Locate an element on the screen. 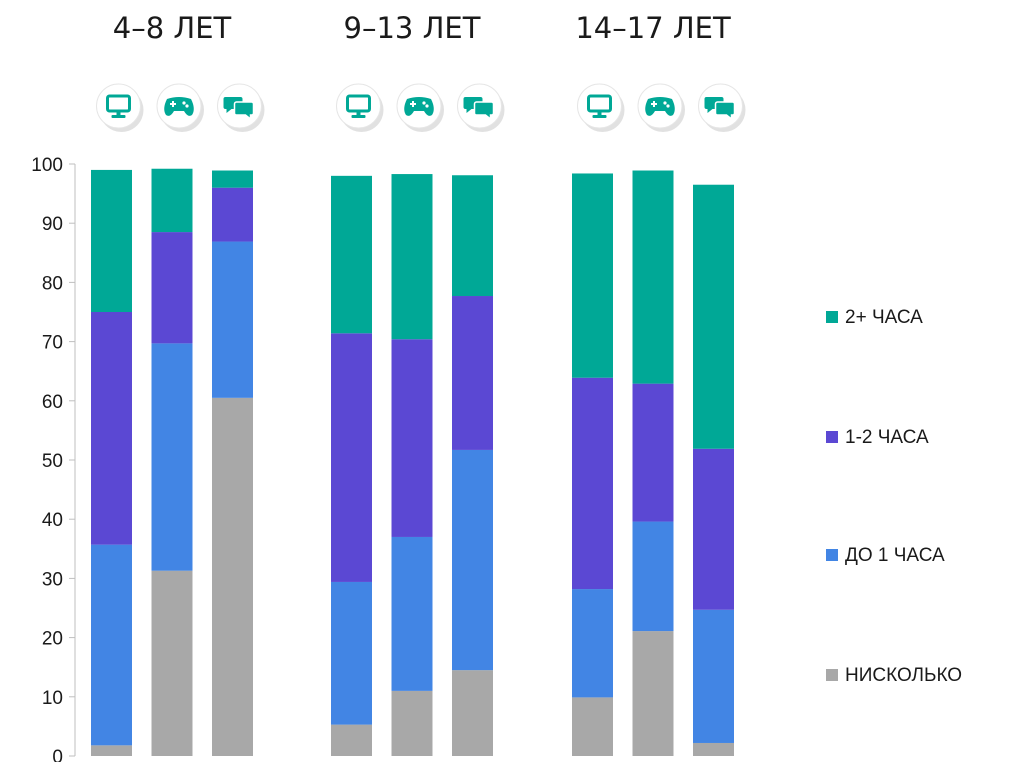 This screenshot has height=762, width=1015. legend-label: НИСКОЛЬКО is located at coordinates (903, 675).